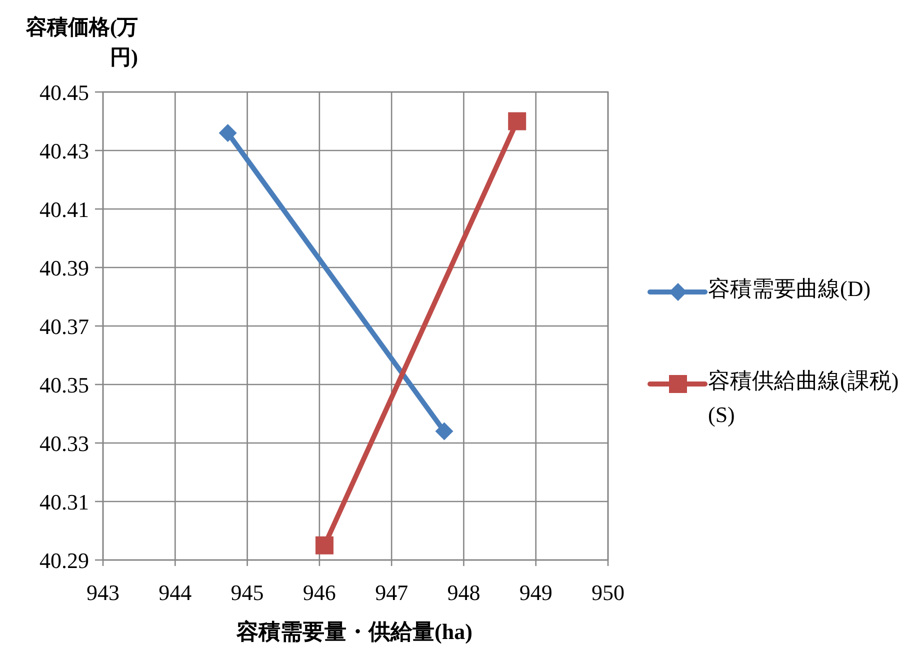  Describe the element at coordinates (355, 632) in the screenshot. I see `x-axis-title: 容積需要量・供給量(ha)` at that location.